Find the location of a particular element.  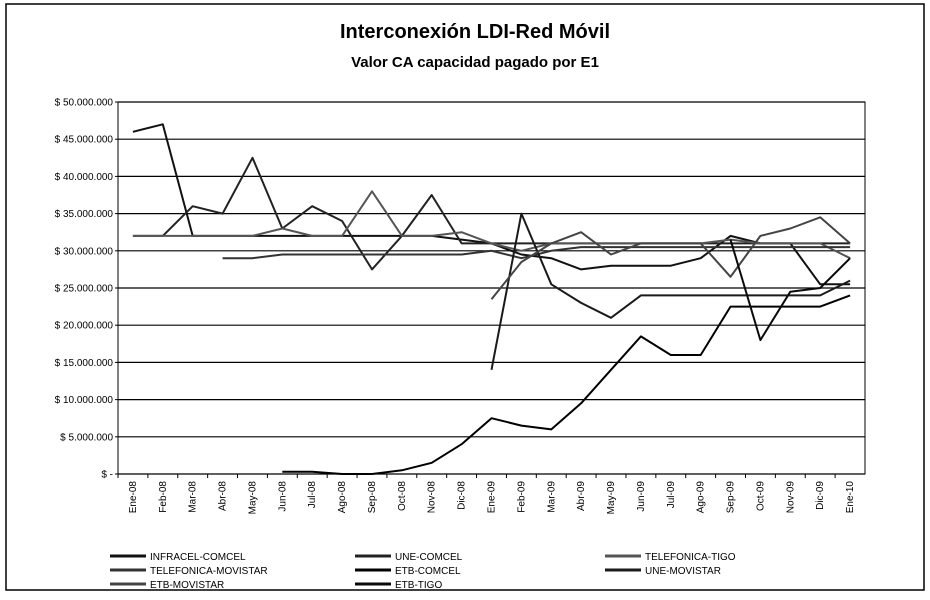

chart-title: Interconexión LDI-Red Móvil is located at coordinates (475, 32).